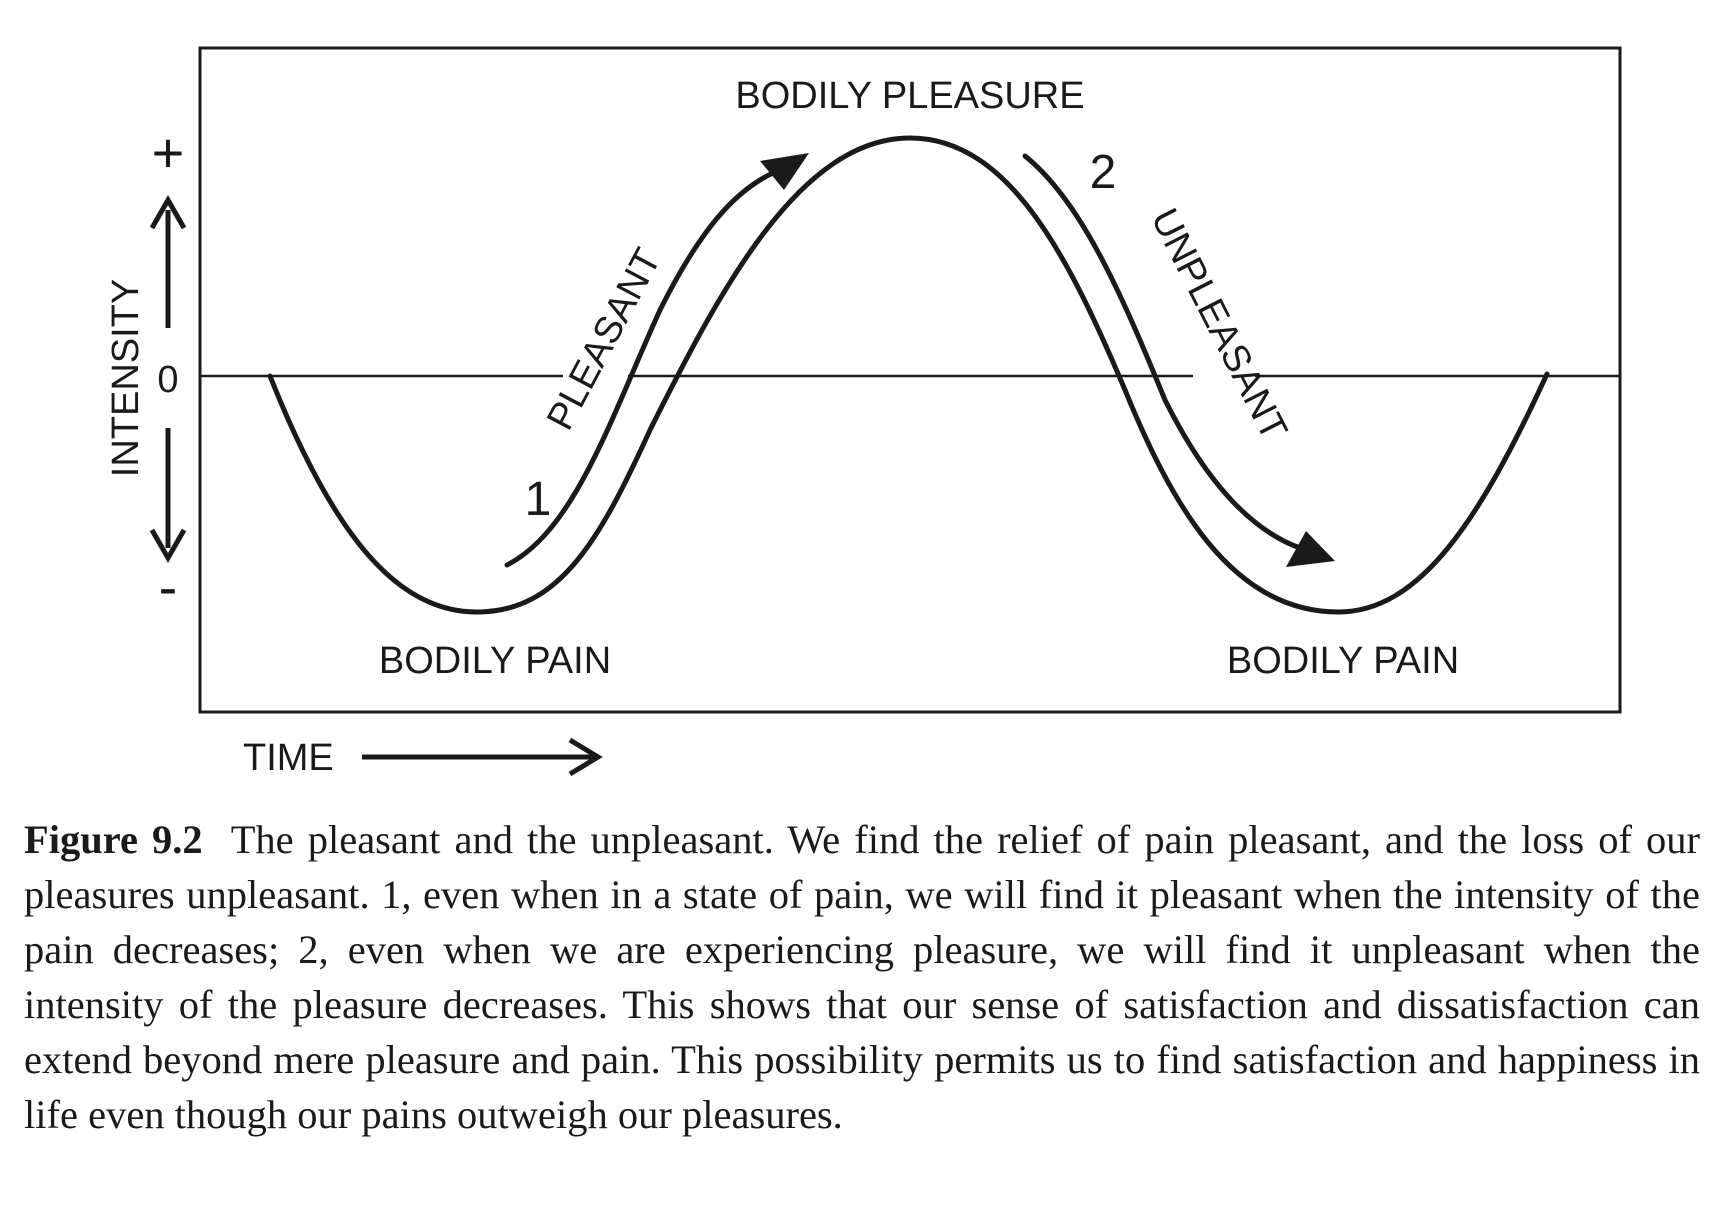 This screenshot has width=1724, height=1218. Describe the element at coordinates (168, 152) in the screenshot. I see `y-plus-label: +` at that location.